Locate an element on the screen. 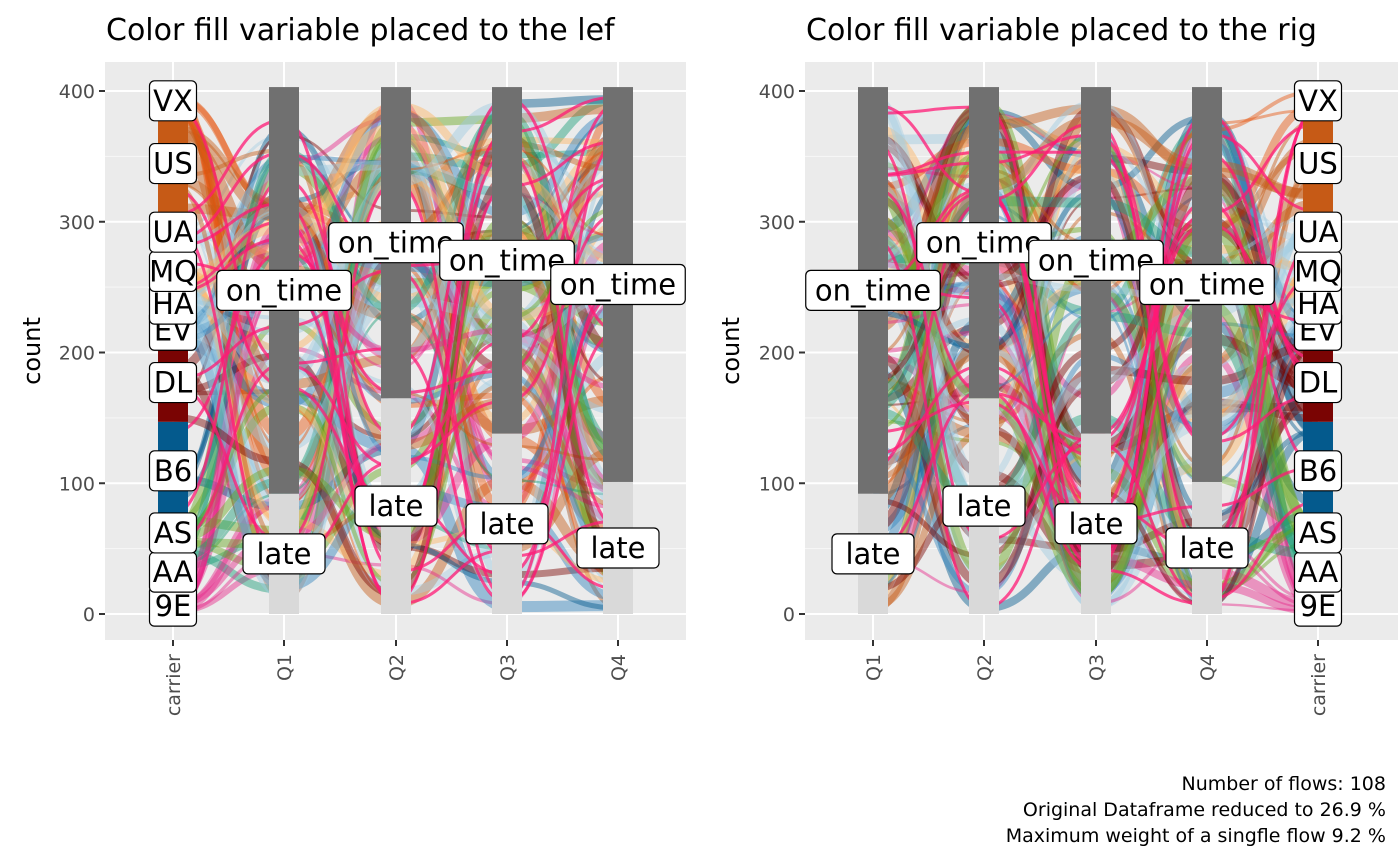  caption-flow-count: Number of flows: 108 is located at coordinates (1283, 784).